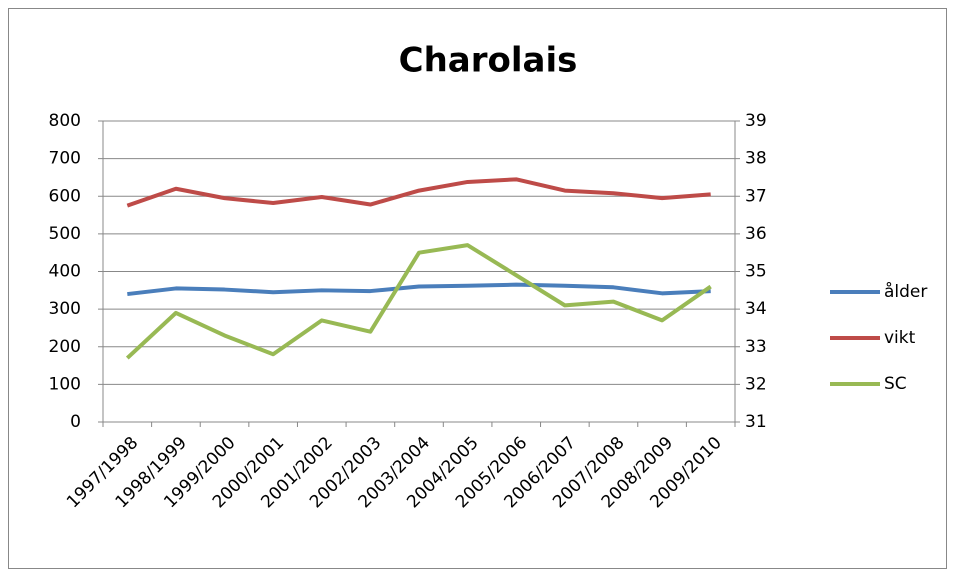 Image resolution: width=955 pixels, height=577 pixels. What do you see at coordinates (65, 159) in the screenshot?
I see `y-tick-label: 700` at bounding box center [65, 159].